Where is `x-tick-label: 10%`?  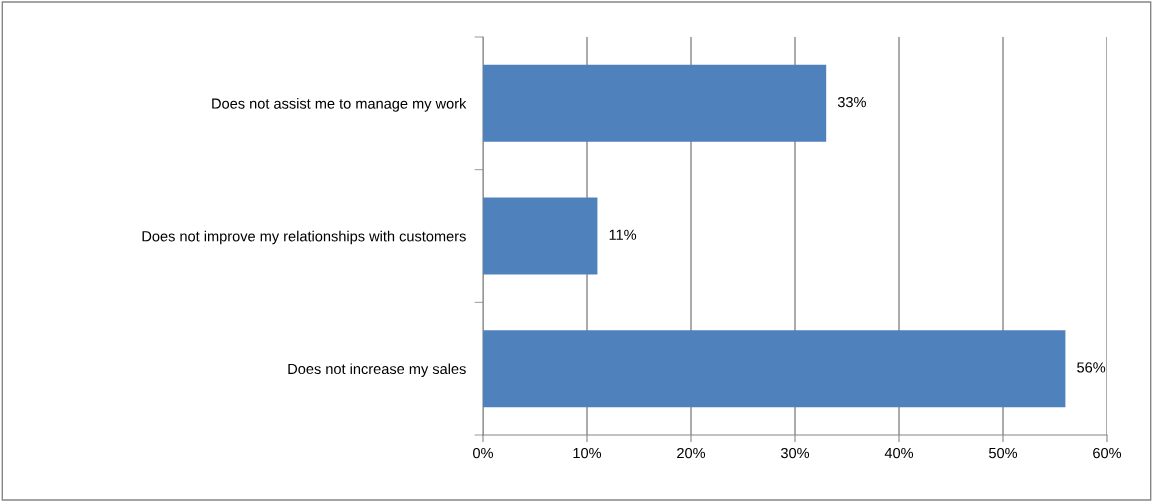 x-tick-label: 10% is located at coordinates (587, 453).